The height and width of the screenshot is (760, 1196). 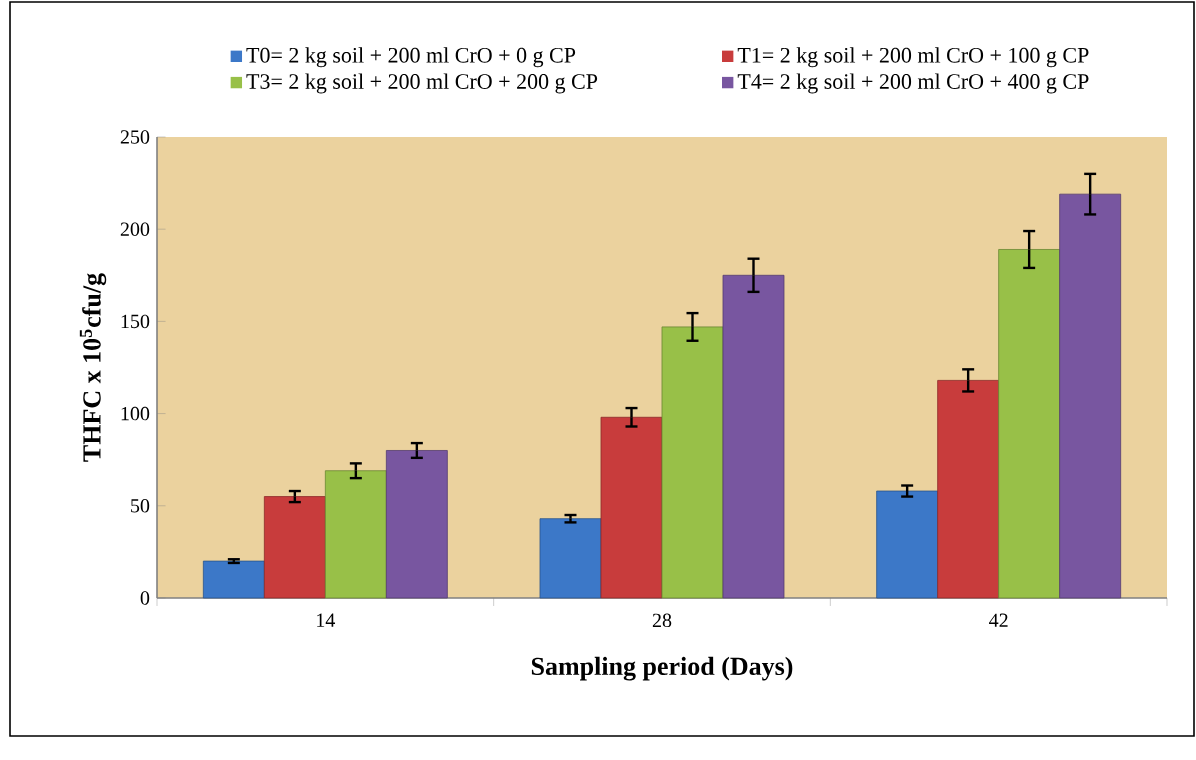 What do you see at coordinates (662, 668) in the screenshot?
I see `x-axis-title: Sampling period (Days)` at bounding box center [662, 668].